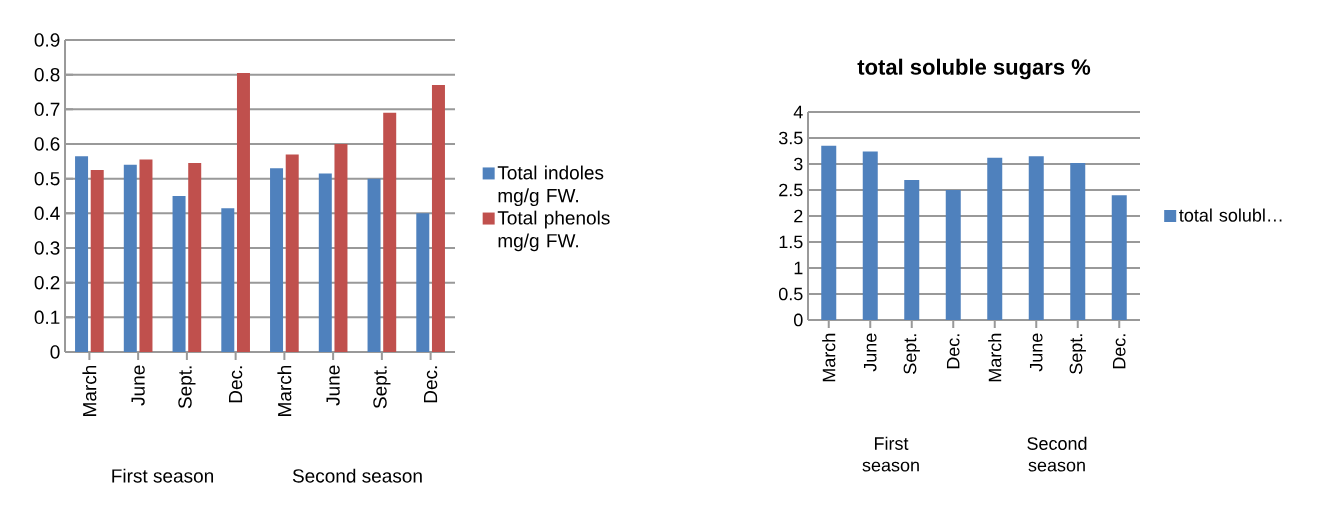  What do you see at coordinates (47, 74) in the screenshot?
I see `y-tick-label: 0.8` at bounding box center [47, 74].